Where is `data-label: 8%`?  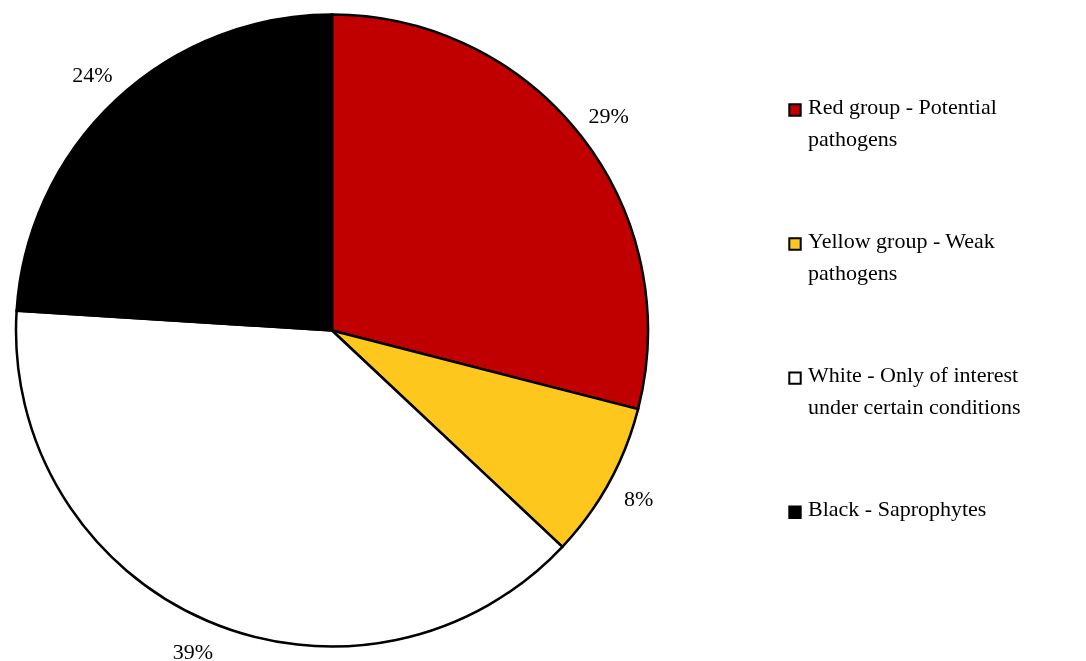 data-label: 8% is located at coordinates (639, 499).